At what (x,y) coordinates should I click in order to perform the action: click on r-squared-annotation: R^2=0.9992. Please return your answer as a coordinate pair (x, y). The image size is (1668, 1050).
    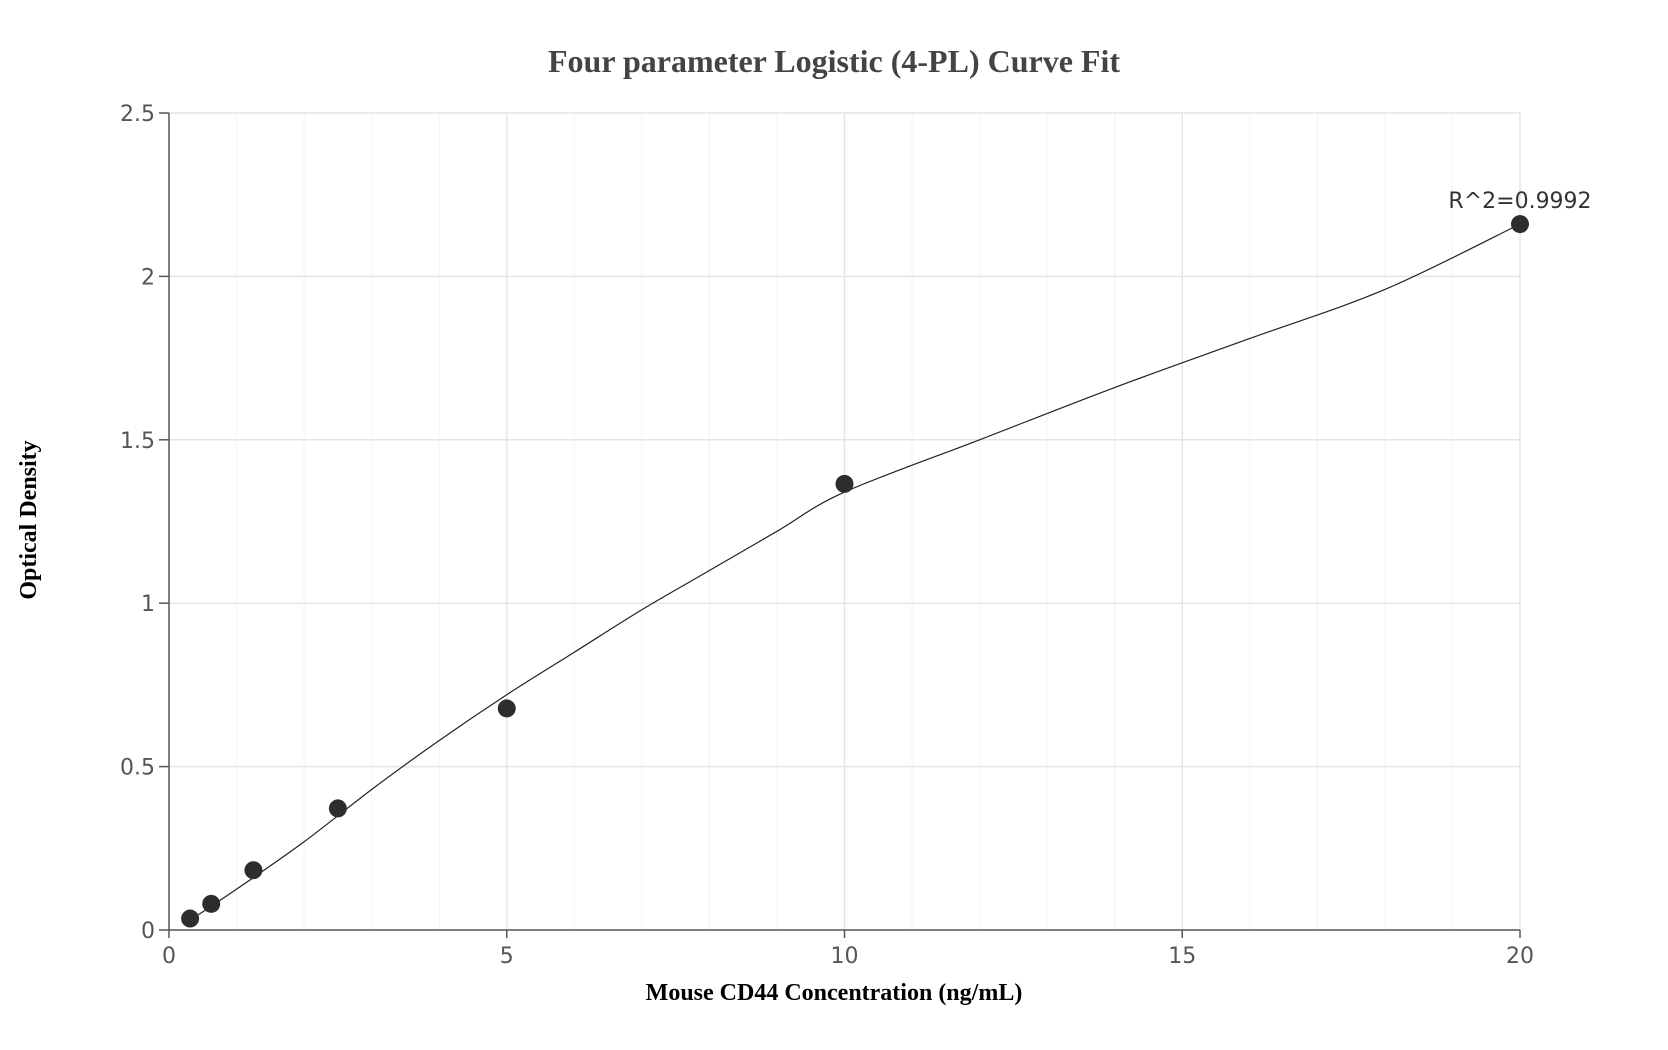
    Looking at the image, I should click on (1519, 201).